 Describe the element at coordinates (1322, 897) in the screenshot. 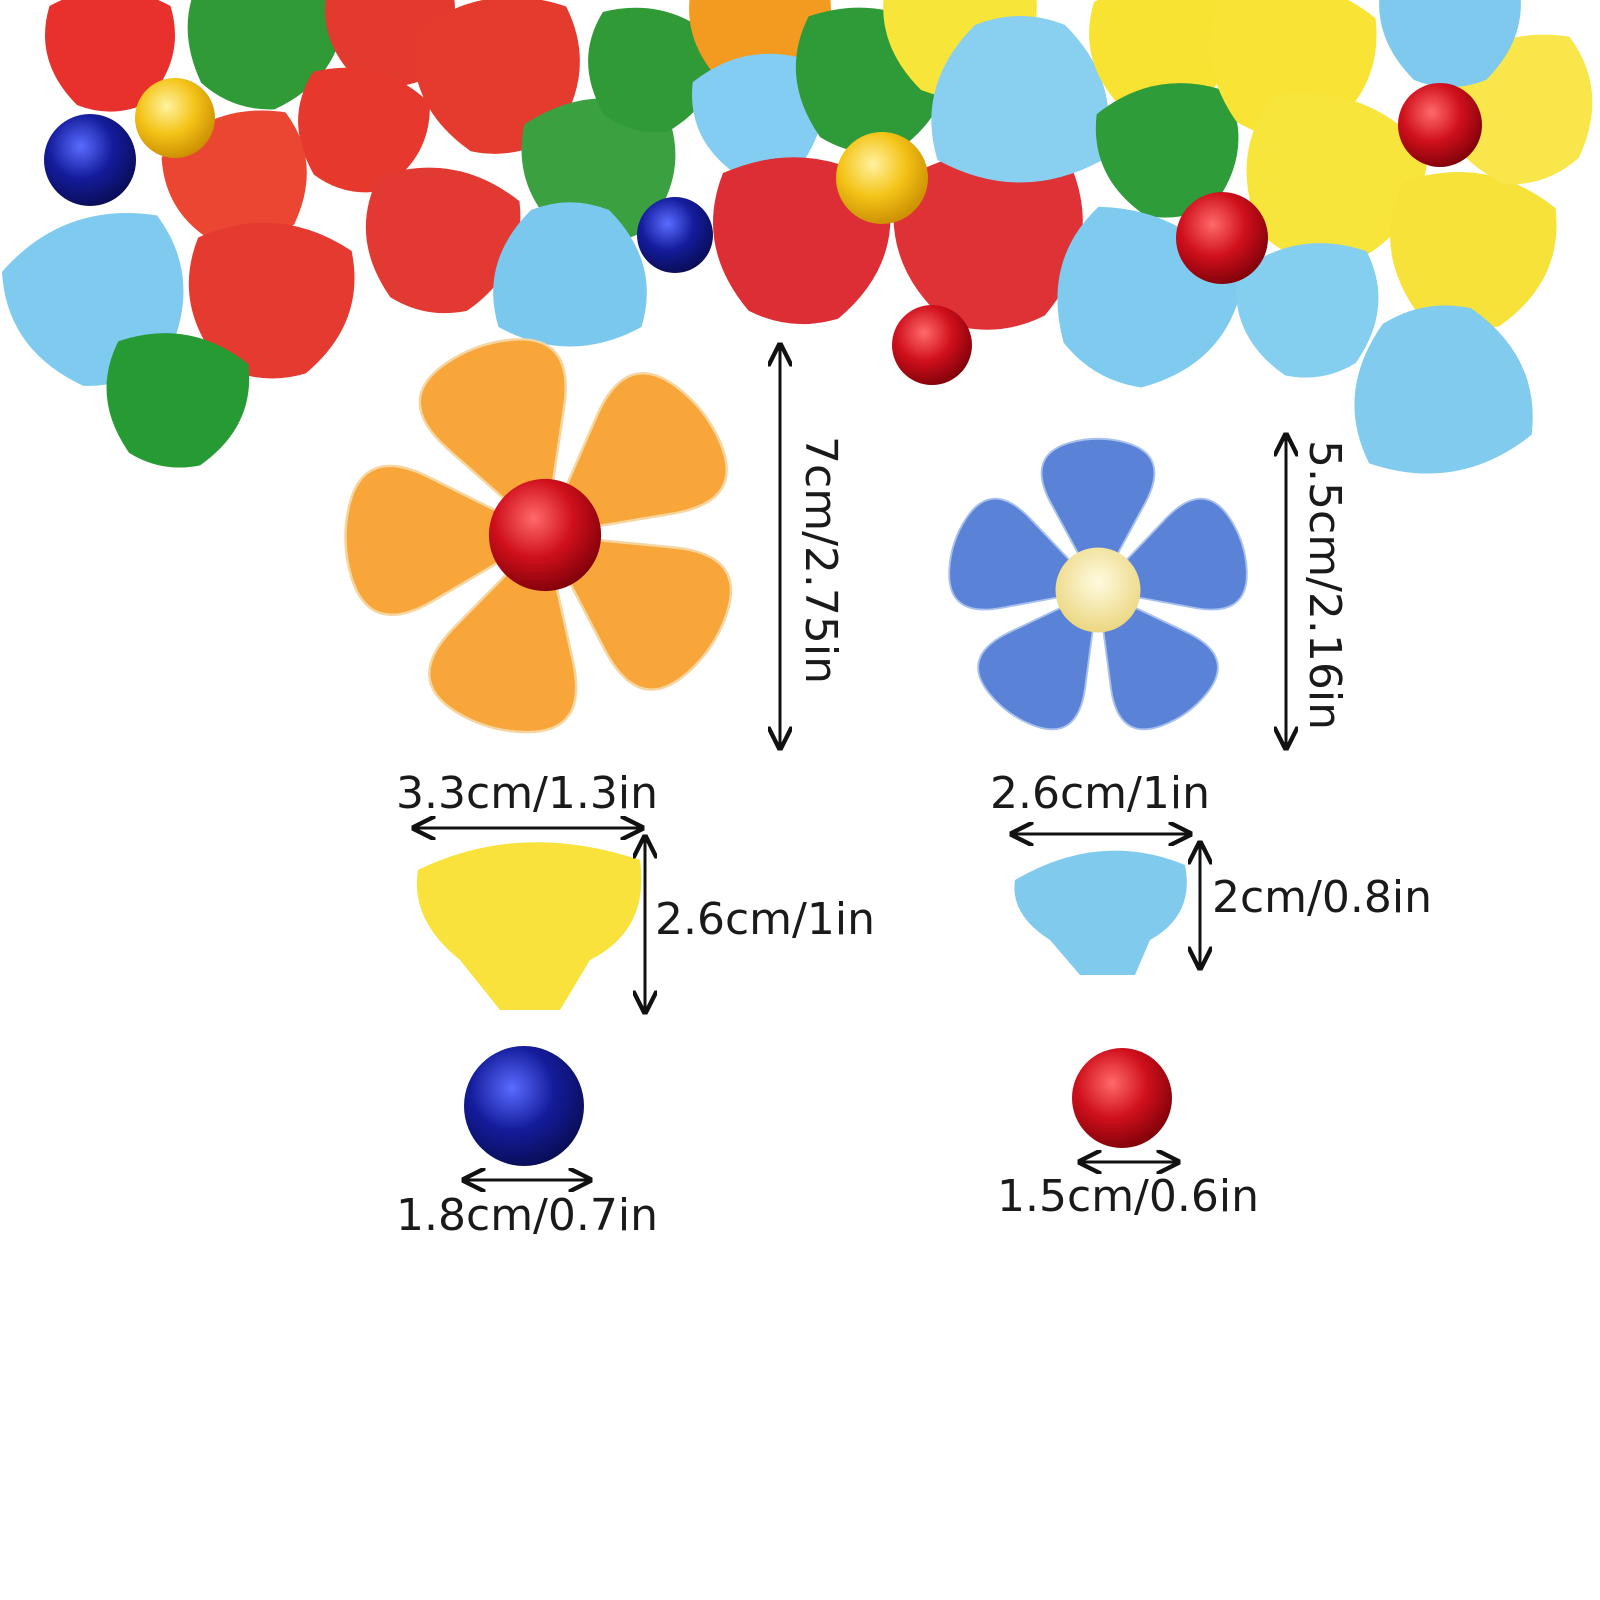

I see `measurement-label: 2cm/0.8in` at that location.